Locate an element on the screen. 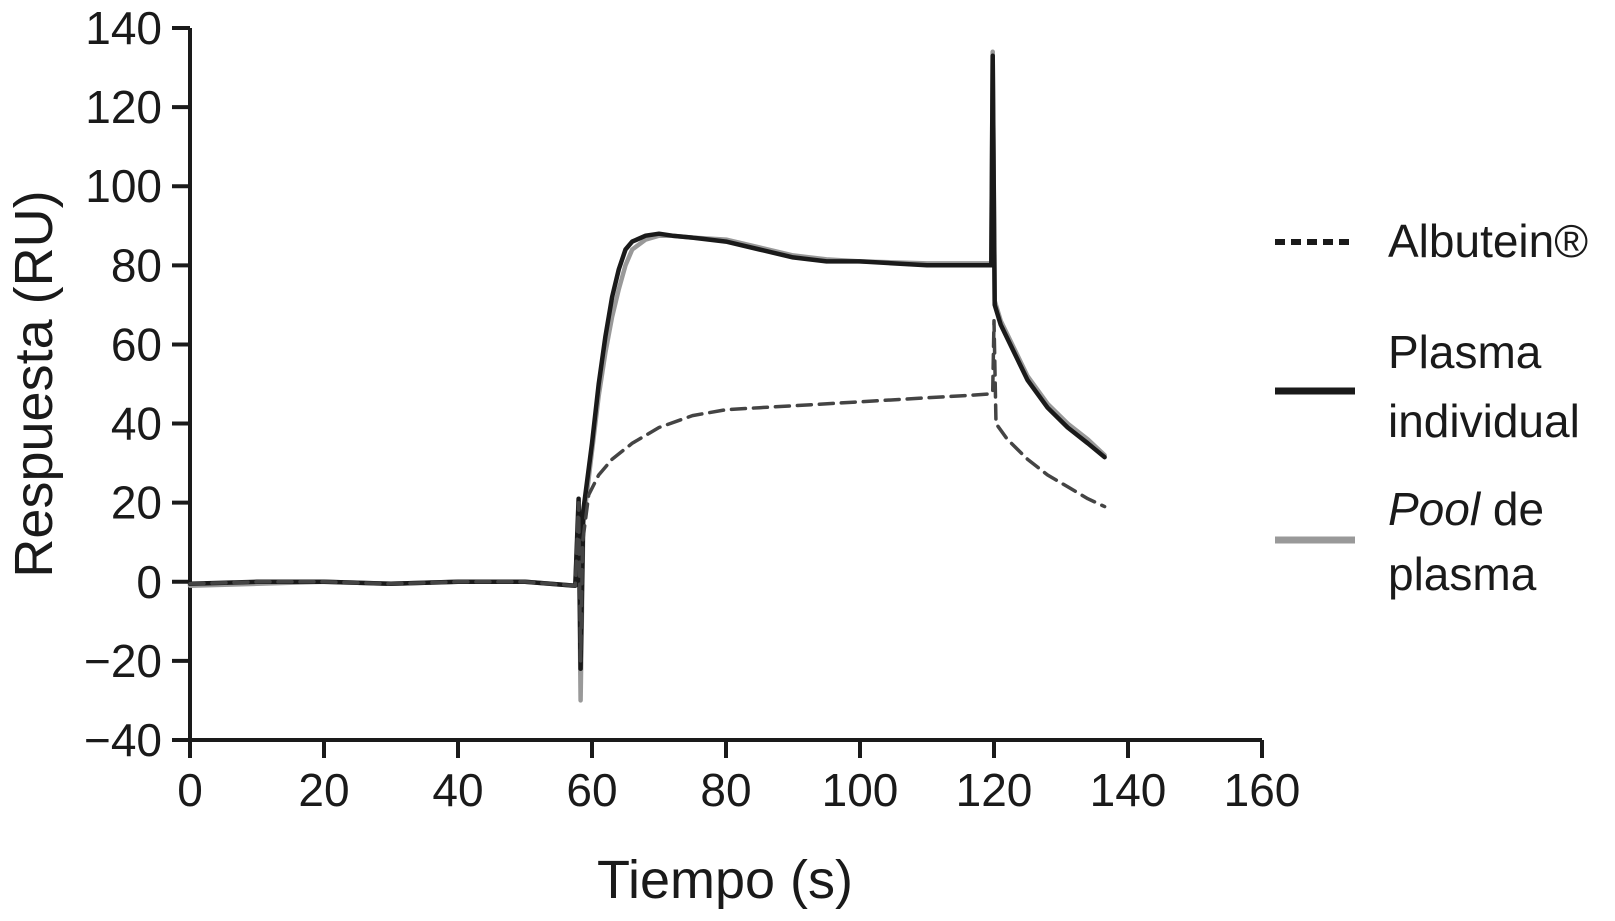 Image resolution: width=1615 pixels, height=921 pixels. x-ticks: 0 20 40 60 80 100 120 140 160 is located at coordinates (738, 778).